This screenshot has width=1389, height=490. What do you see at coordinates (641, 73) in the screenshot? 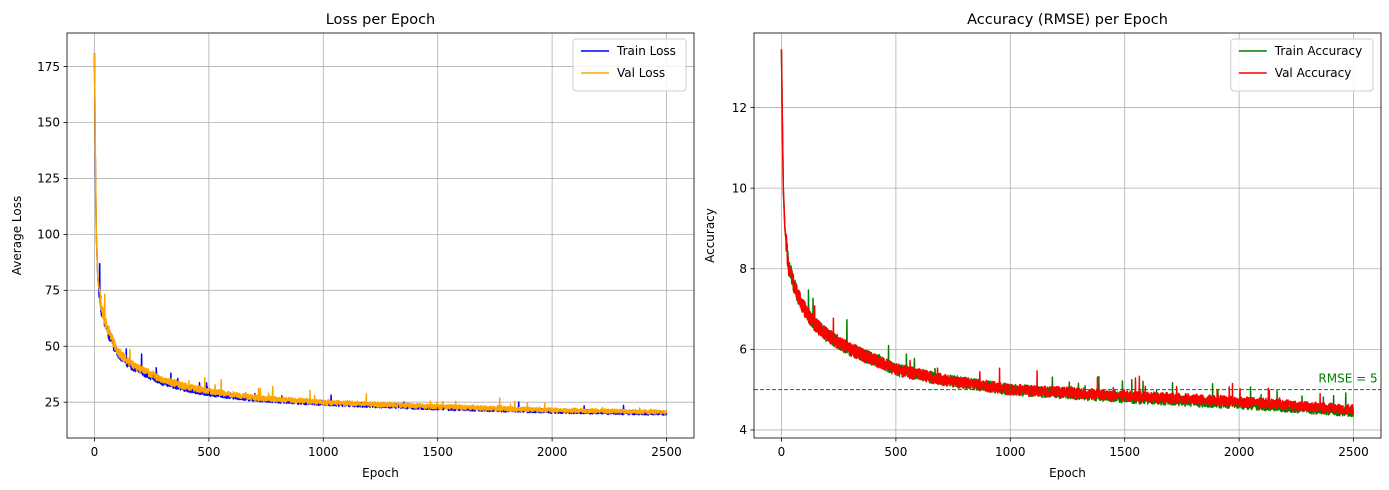
I see `legend-label: Val Loss` at bounding box center [641, 73].